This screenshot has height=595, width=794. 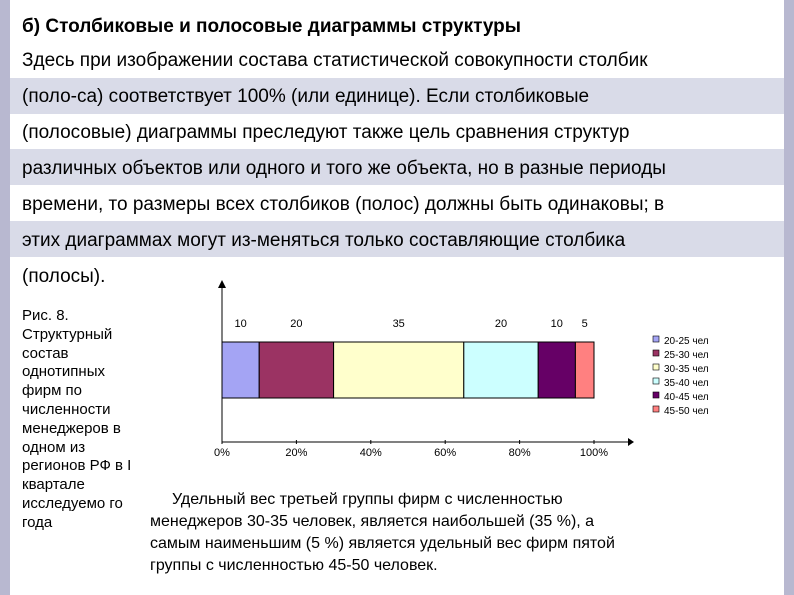 What do you see at coordinates (294, 565) in the screenshot?
I see `note-line: группы с численностью 45-50 человек.` at bounding box center [294, 565].